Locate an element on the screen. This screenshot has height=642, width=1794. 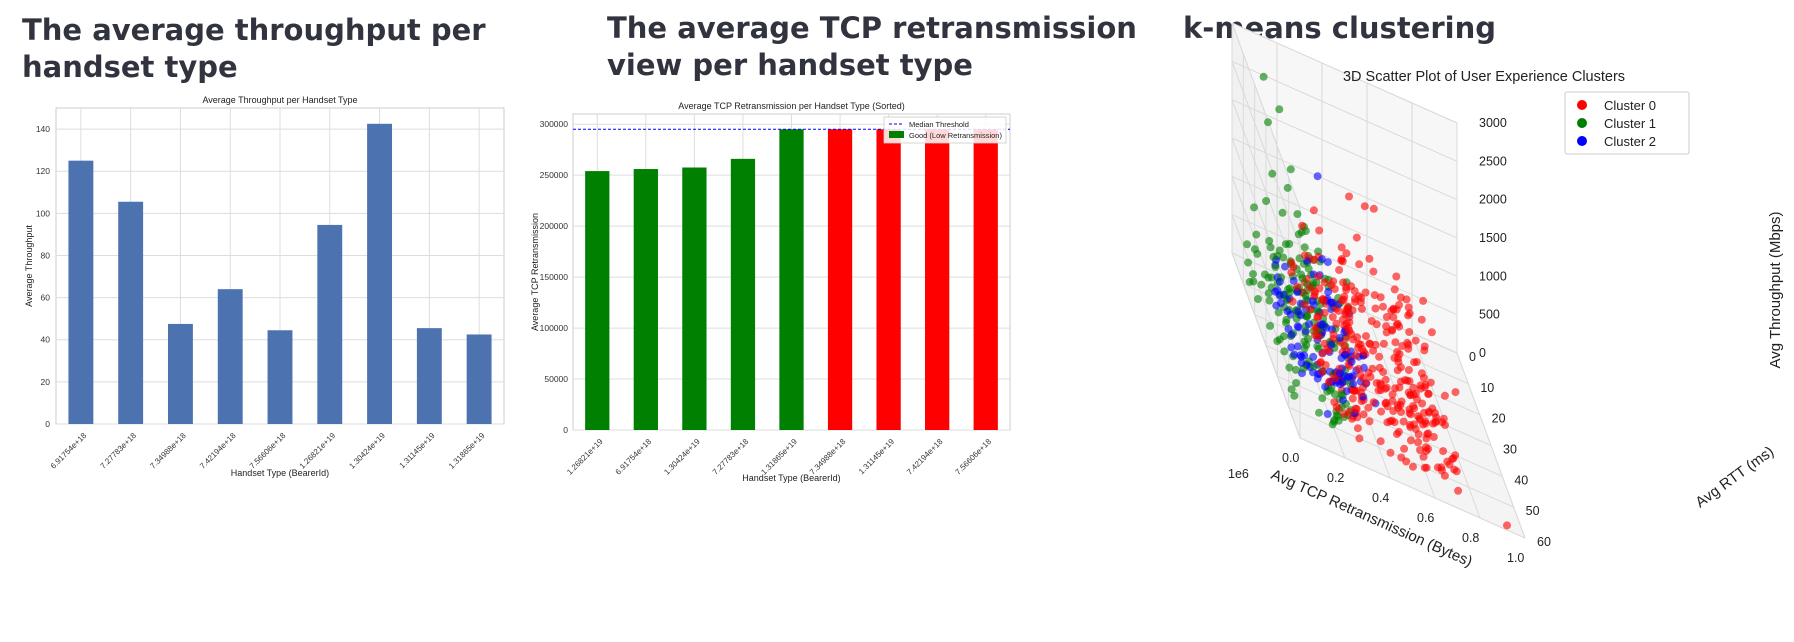
z-axis-label: Avg Throughput (Mbps) is located at coordinates (1775, 289).